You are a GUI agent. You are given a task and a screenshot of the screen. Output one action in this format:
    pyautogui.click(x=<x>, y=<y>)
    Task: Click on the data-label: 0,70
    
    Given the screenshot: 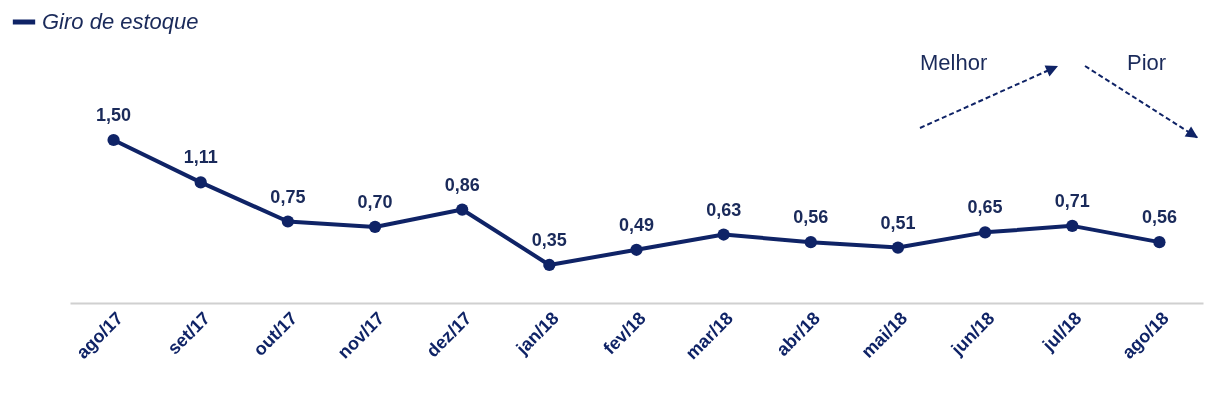 What is the action you would take?
    pyautogui.click(x=375, y=201)
    